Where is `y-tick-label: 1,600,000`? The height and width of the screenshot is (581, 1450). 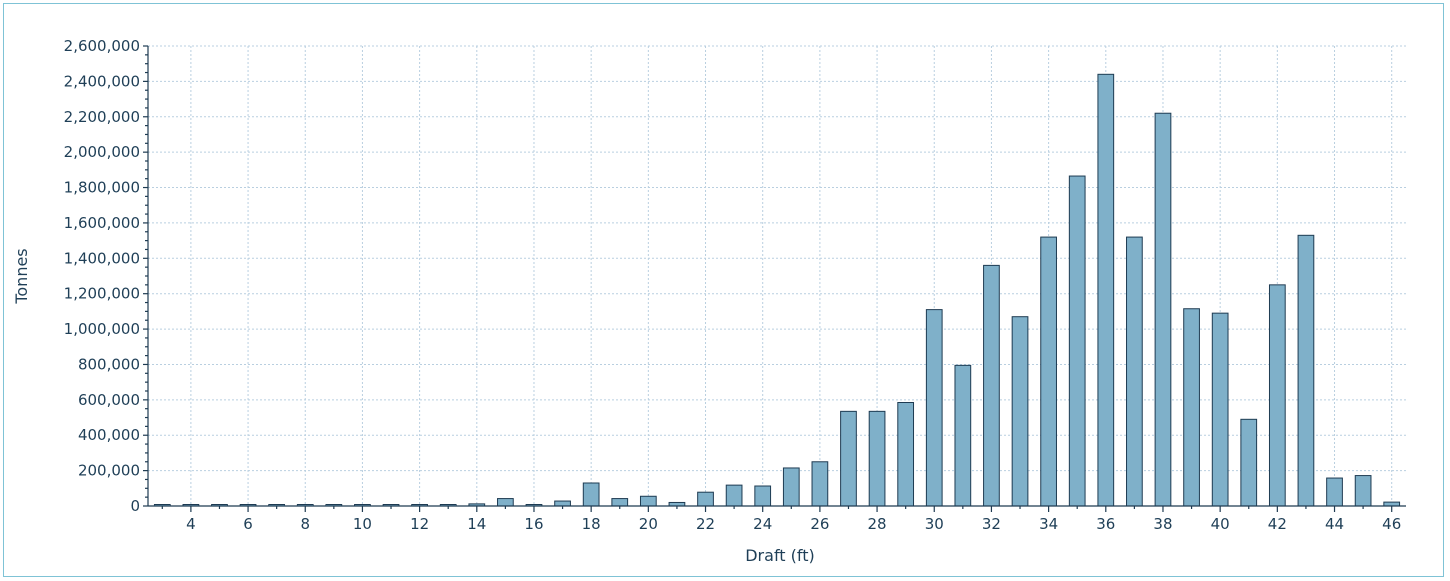 y-tick-label: 1,600,000 is located at coordinates (102, 223).